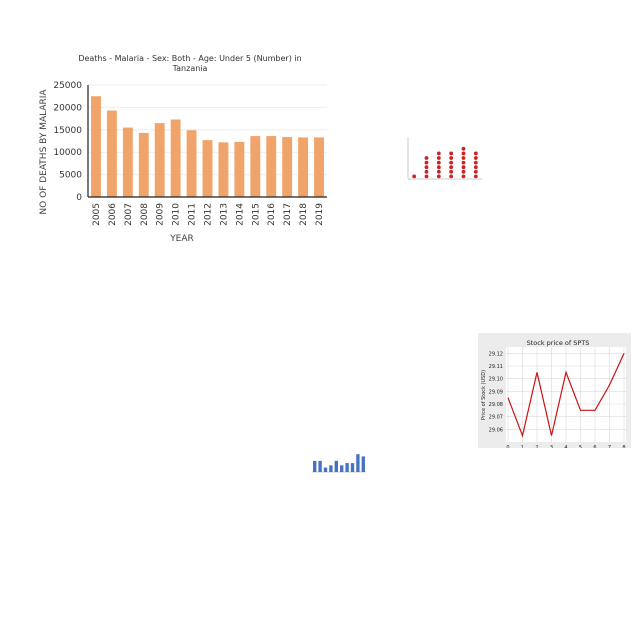 Image resolution: width=640 pixels, height=640 pixels. Describe the element at coordinates (161, 214) in the screenshot. I see `x-tick-label: 2009` at that location.